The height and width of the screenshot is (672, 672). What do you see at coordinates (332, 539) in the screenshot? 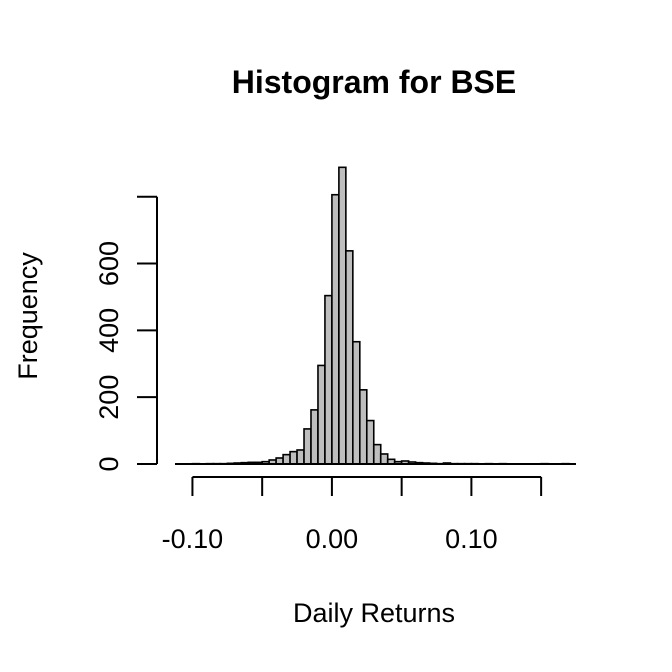
I see `x-tick-label: 0.00` at bounding box center [332, 539].